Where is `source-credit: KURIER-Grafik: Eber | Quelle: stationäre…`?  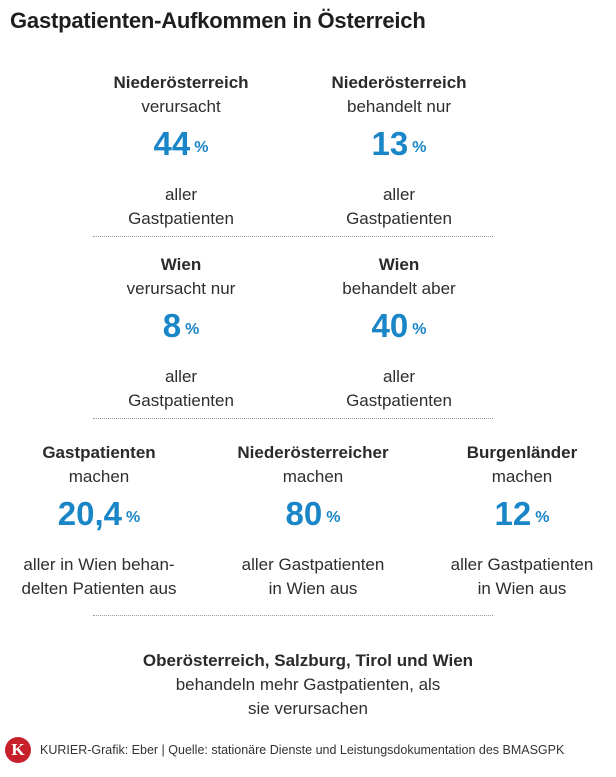
source-credit: KURIER-Grafik: Eber | Quelle: stationäre… is located at coordinates (302, 750).